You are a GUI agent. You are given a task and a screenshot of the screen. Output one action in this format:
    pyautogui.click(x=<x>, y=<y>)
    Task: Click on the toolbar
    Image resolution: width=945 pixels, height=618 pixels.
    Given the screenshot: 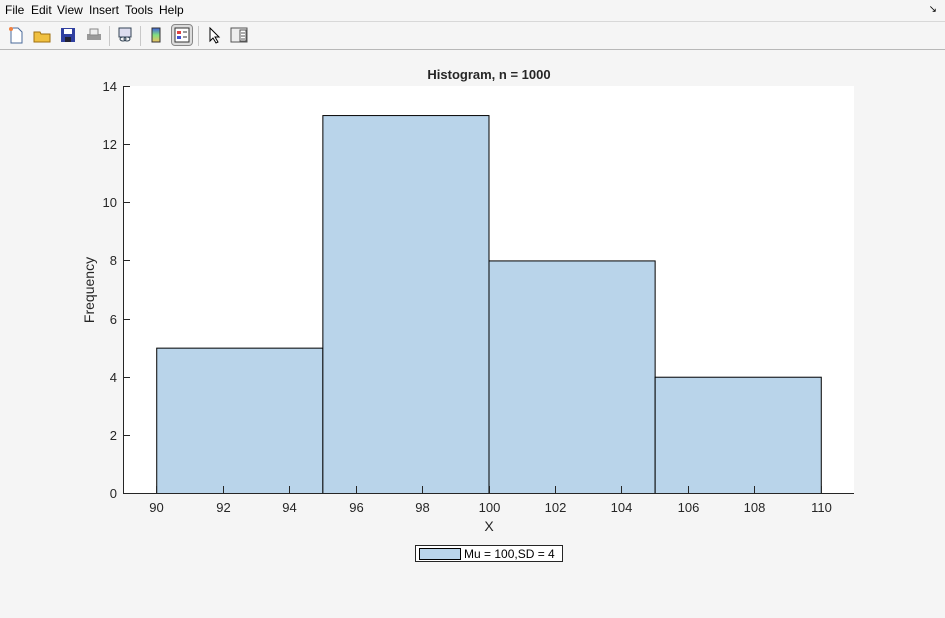 What is the action you would take?
    pyautogui.click(x=472, y=35)
    